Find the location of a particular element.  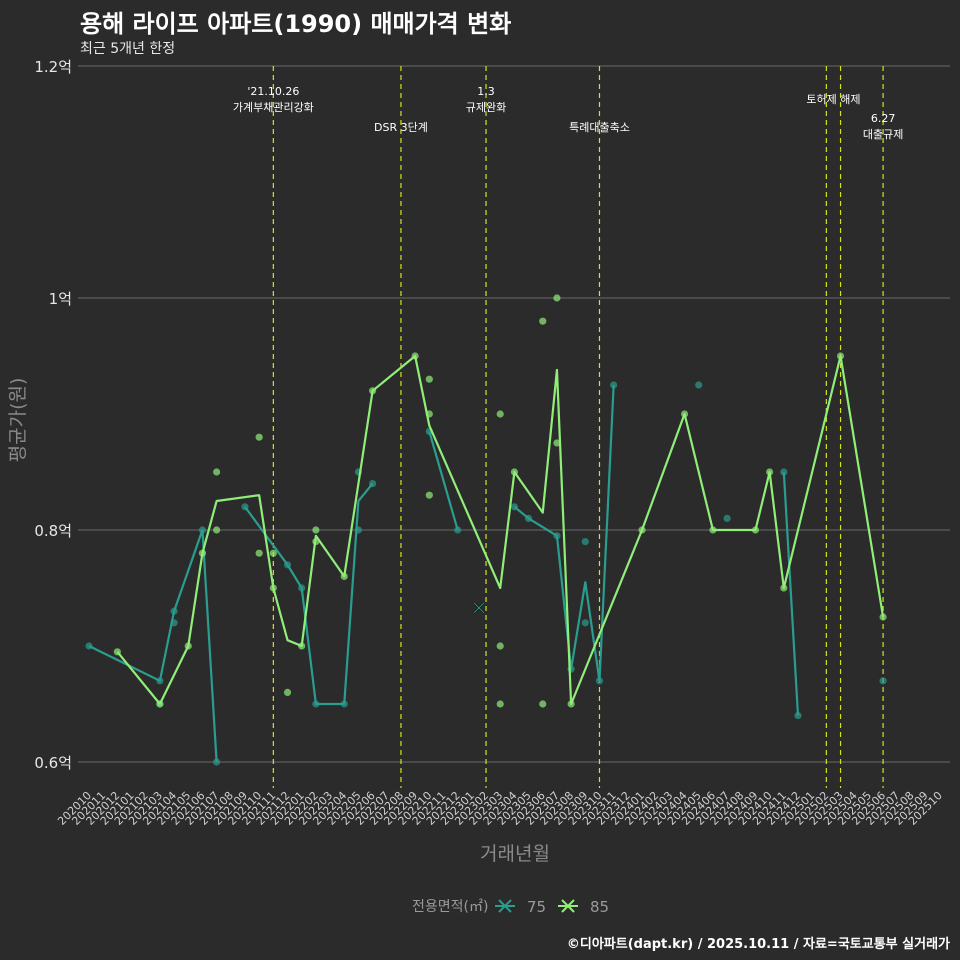

legend-layer: 전용면적(㎡) 75 85 is located at coordinates (510, 907).